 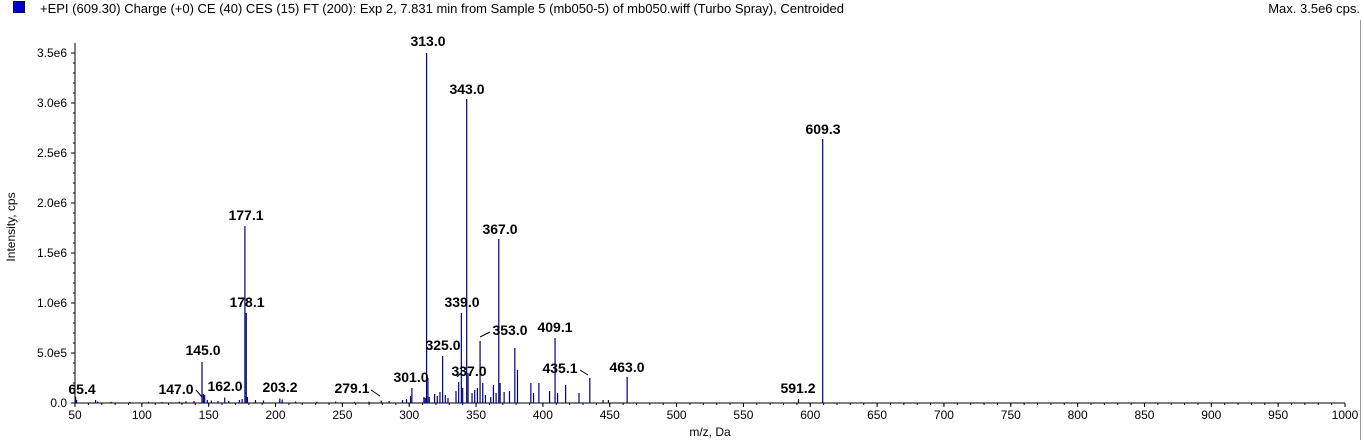 What do you see at coordinates (279, 387) in the screenshot?
I see `peak-label: 203.2` at bounding box center [279, 387].